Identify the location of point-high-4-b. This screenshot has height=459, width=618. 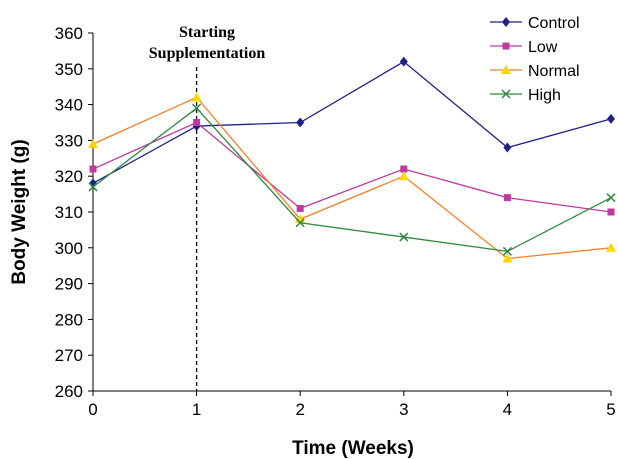
(507, 251).